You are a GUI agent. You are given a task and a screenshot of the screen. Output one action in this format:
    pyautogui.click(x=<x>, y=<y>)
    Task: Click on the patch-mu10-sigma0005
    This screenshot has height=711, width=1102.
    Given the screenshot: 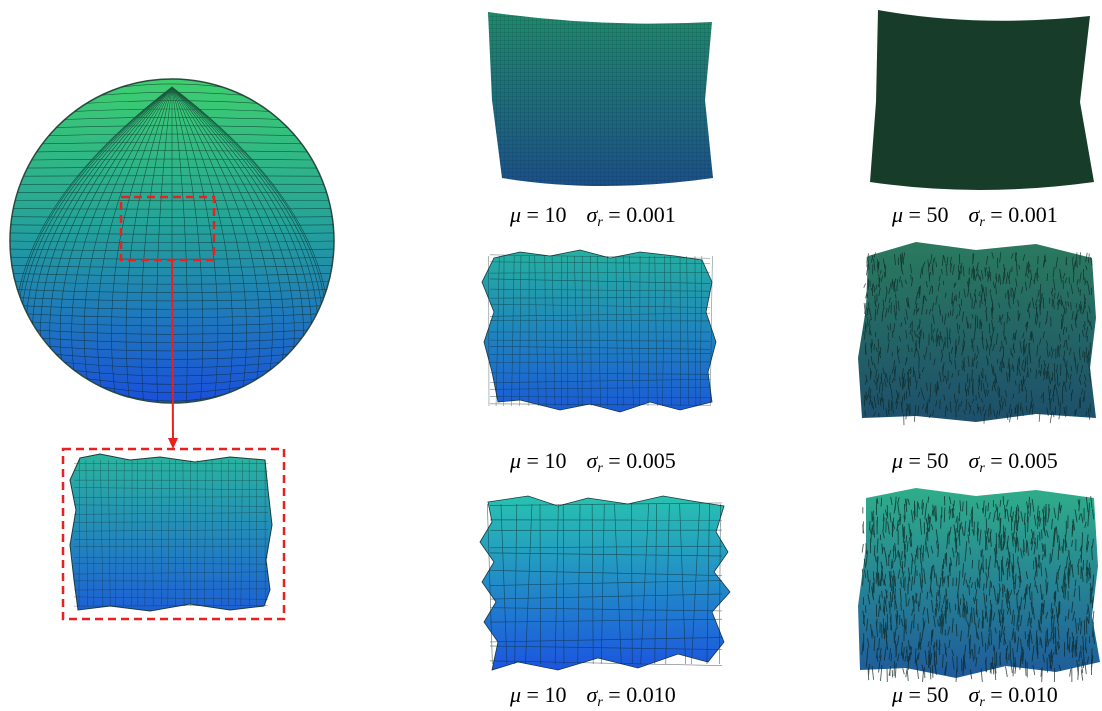 What is the action you would take?
    pyautogui.click(x=599, y=331)
    